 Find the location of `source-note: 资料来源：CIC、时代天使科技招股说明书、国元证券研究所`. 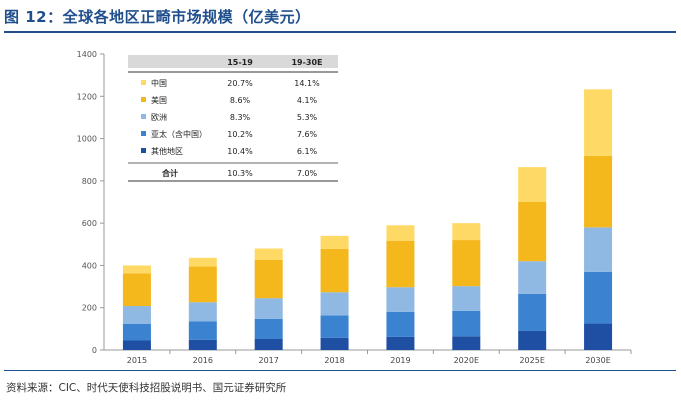

source-note: 资料来源：CIC、时代天使科技招股说明书、国元证券研究所 is located at coordinates (146, 388).